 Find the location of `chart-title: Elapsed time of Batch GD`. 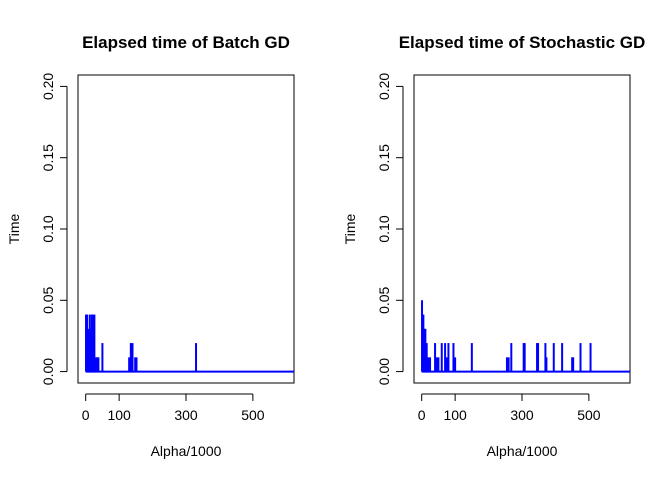

chart-title: Elapsed time of Batch GD is located at coordinates (186, 42).